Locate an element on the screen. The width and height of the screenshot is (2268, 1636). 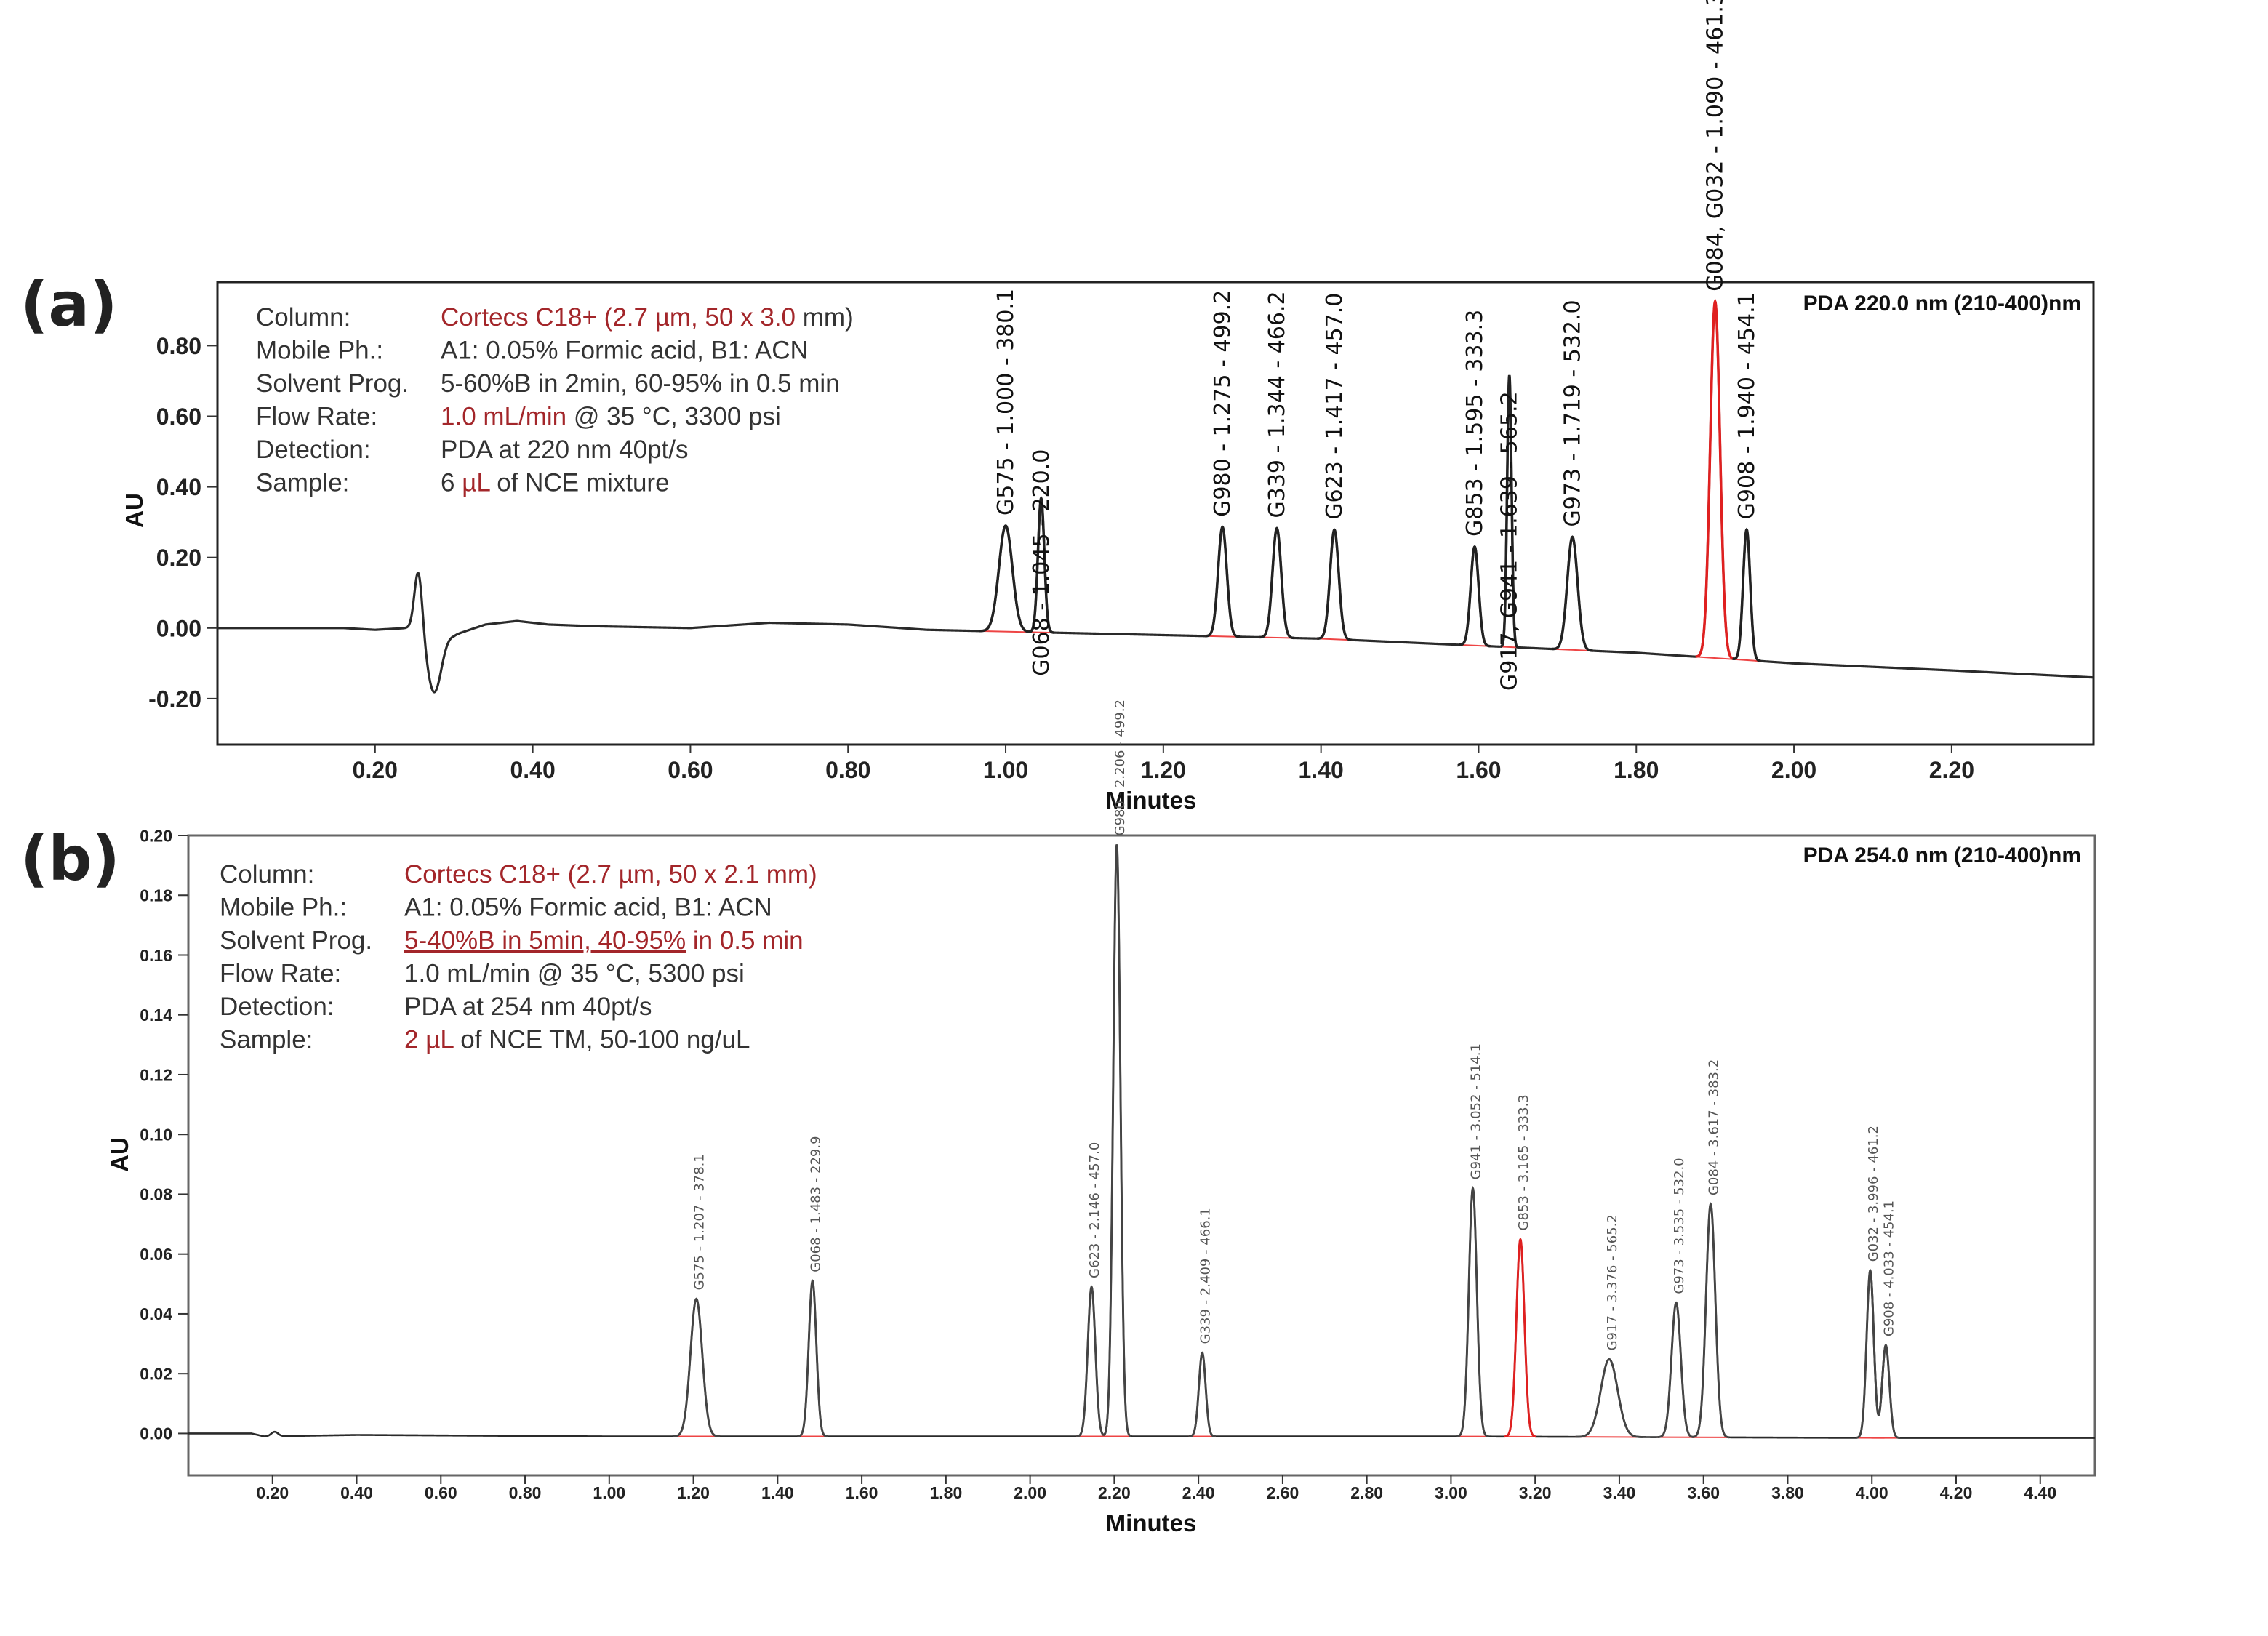
peak-label: G908 - 1.940 - 454.1 is located at coordinates (1747, 405).